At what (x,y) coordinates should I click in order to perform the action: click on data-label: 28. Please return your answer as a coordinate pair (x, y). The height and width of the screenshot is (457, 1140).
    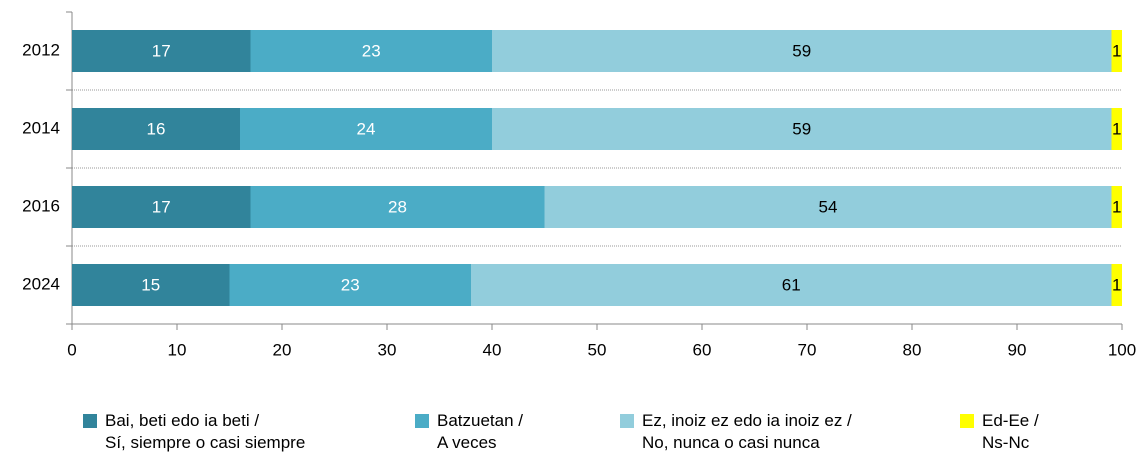
    Looking at the image, I should click on (397, 206).